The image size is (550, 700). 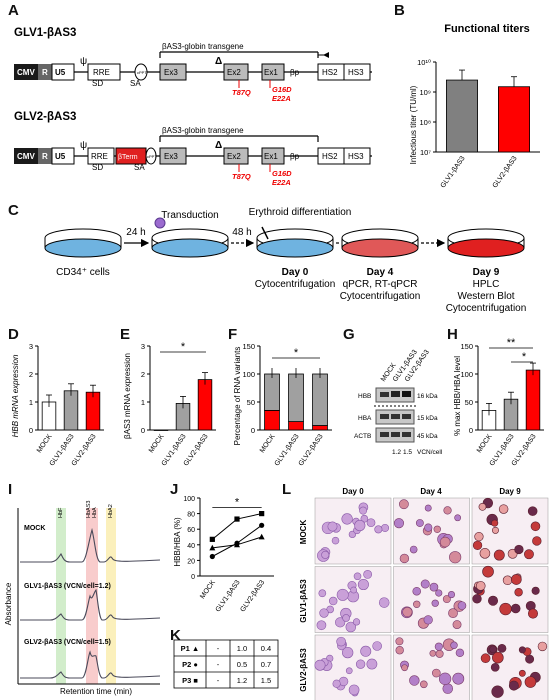 What do you see at coordinates (406, 394) in the screenshot?
I see `blot-hbb-band-glv2` at bounding box center [406, 394].